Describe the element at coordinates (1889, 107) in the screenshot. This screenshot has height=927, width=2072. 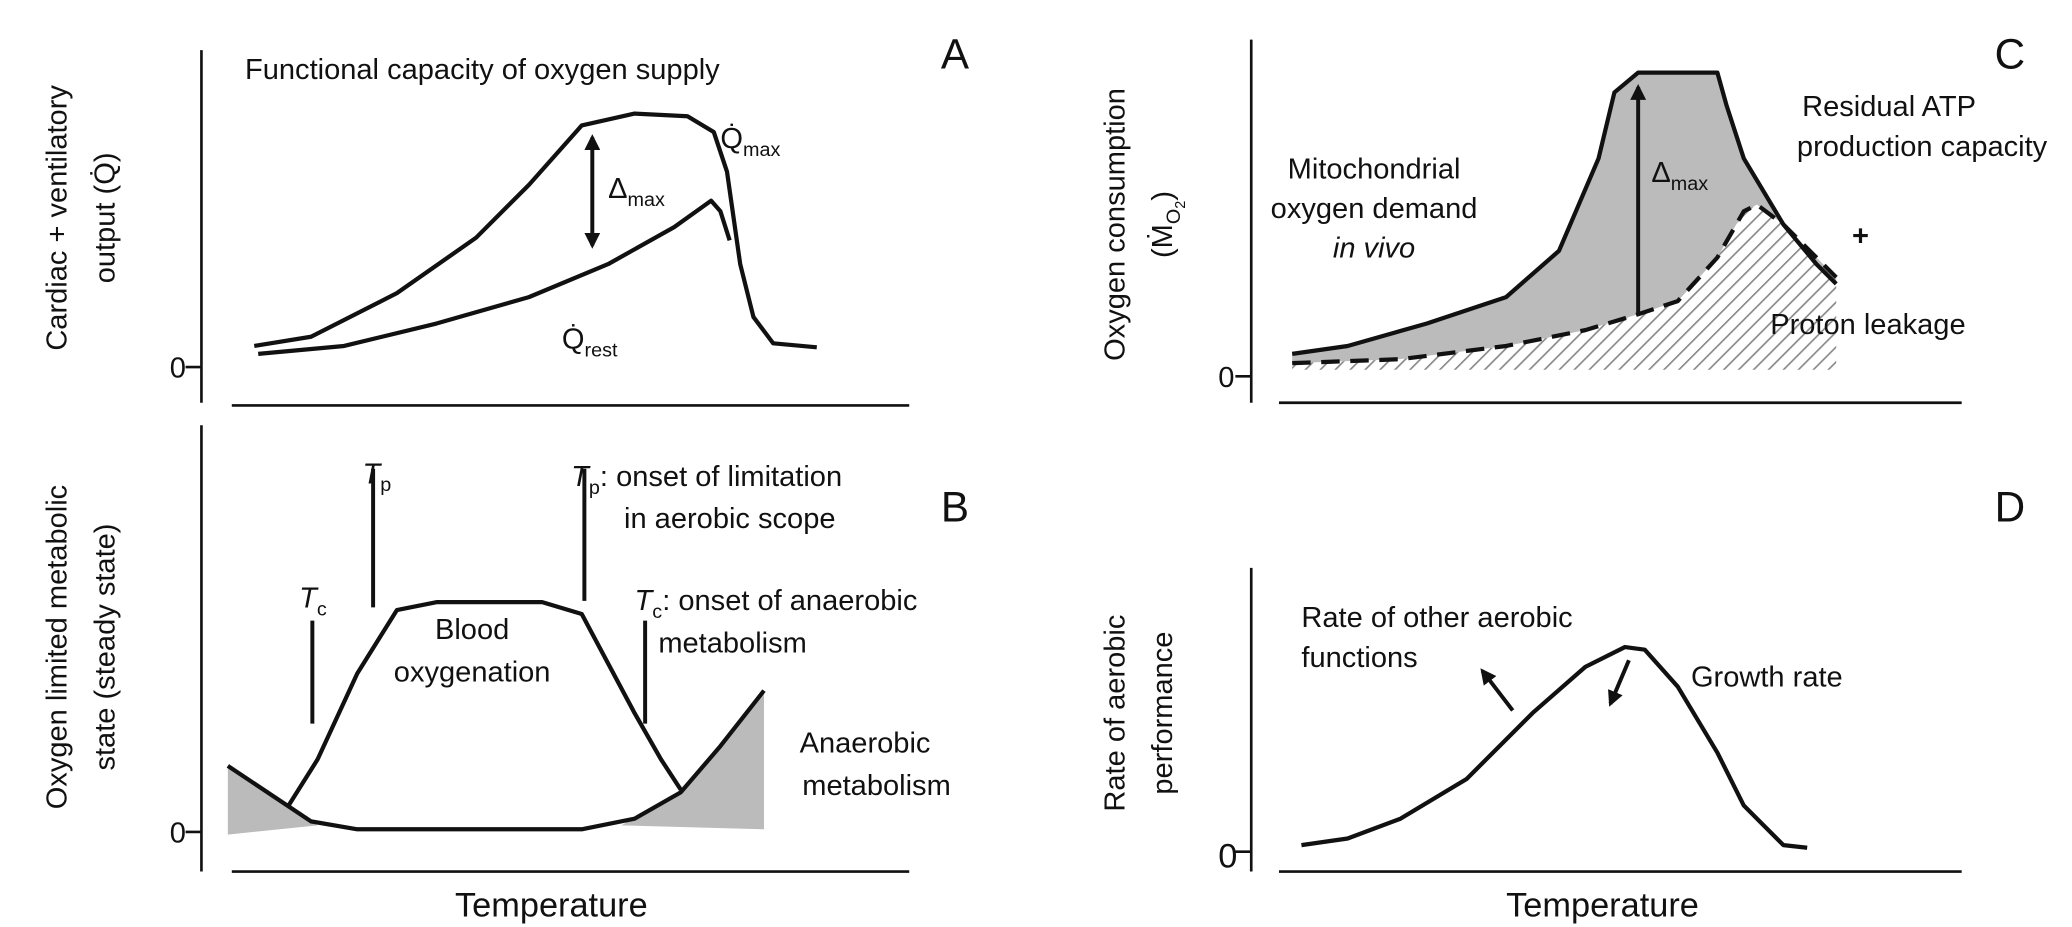
I see `residual-label: Residual ATP` at that location.